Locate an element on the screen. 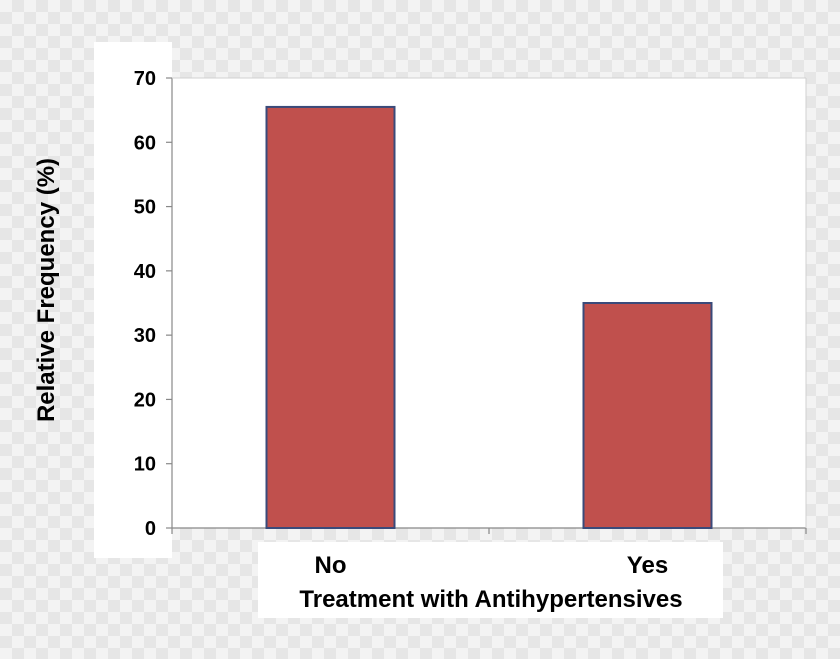 Image resolution: width=840 pixels, height=659 pixels. y-axis-panel is located at coordinates (133, 300).